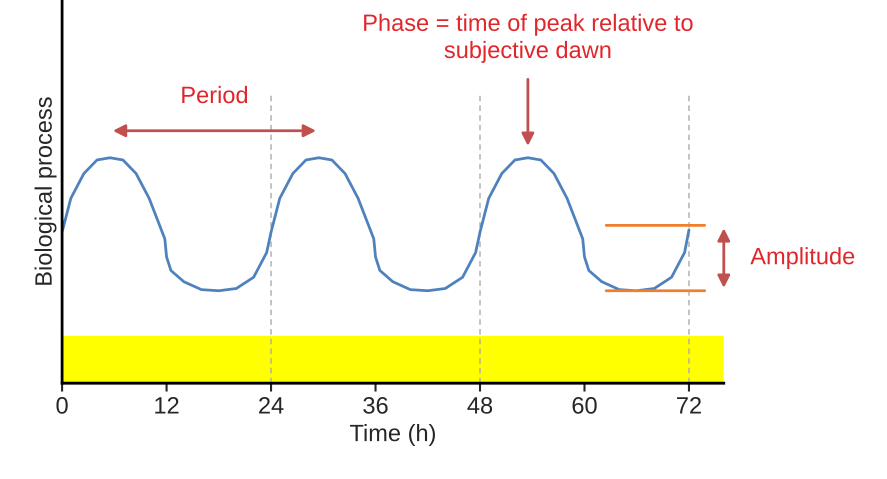 The height and width of the screenshot is (479, 887). I want to click on x-tick-label: 72, so click(689, 405).